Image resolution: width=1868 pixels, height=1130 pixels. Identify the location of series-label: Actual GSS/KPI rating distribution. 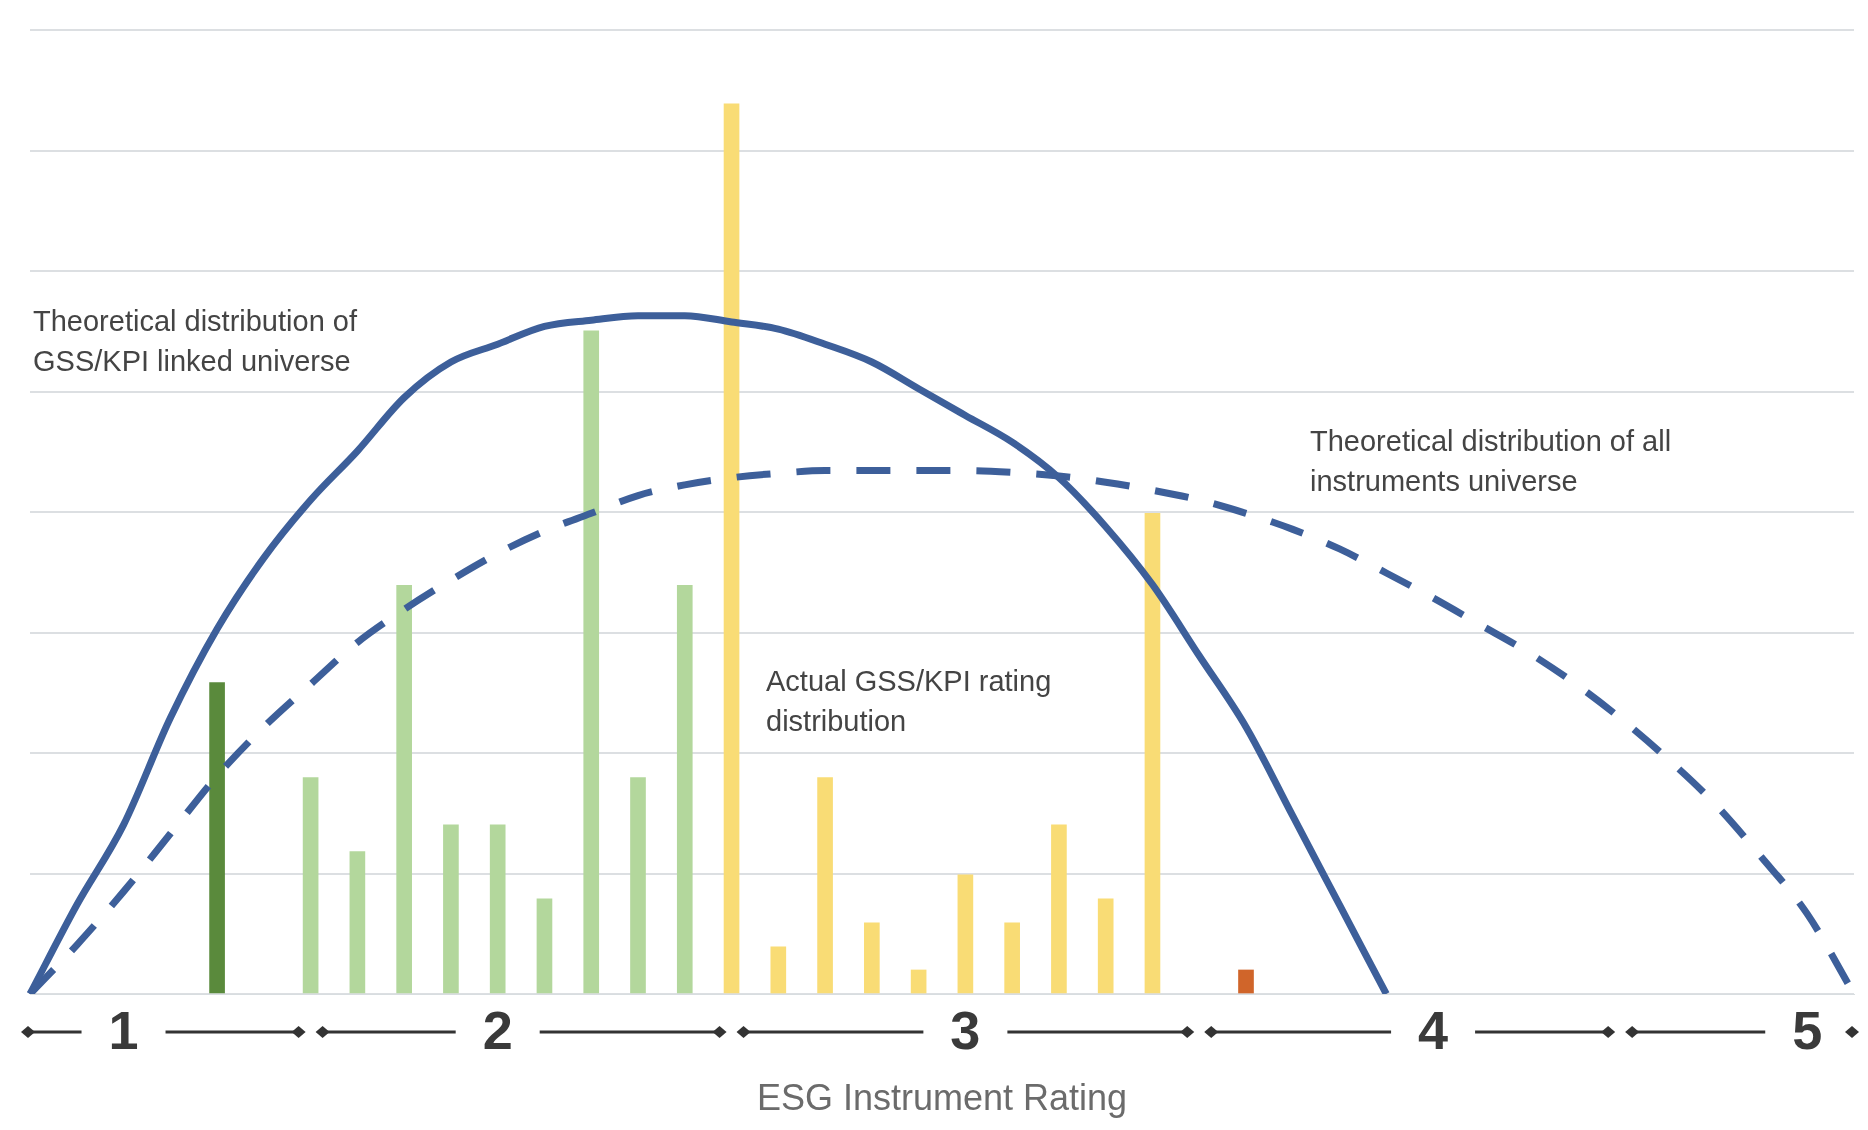
(909, 700).